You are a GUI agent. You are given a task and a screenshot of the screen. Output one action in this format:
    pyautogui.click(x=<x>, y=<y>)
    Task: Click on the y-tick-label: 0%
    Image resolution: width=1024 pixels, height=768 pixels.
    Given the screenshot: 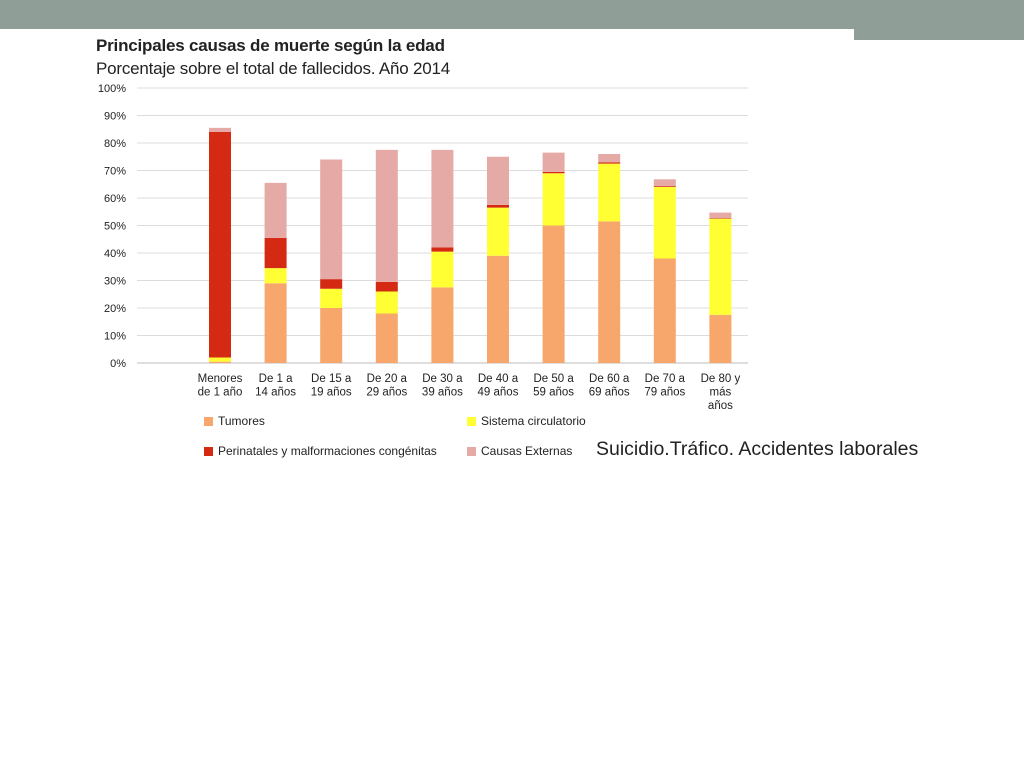 What is the action you would take?
    pyautogui.click(x=118, y=364)
    